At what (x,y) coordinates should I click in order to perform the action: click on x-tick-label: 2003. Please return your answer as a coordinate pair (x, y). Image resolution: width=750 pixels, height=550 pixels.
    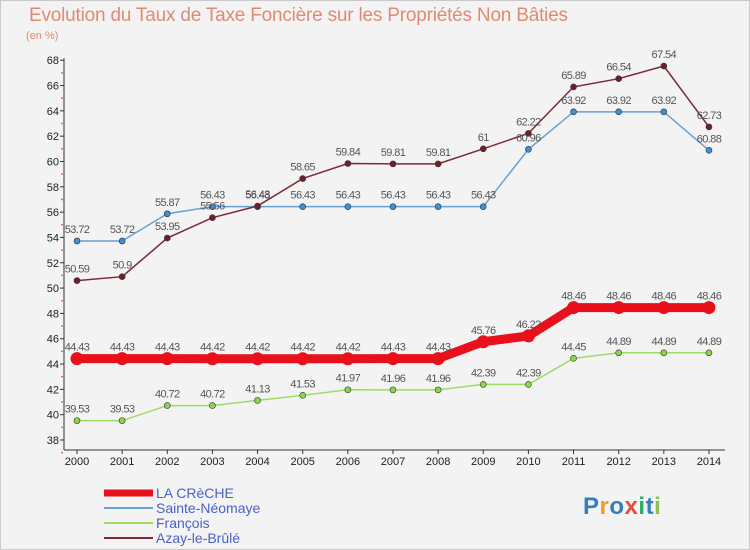
    Looking at the image, I should click on (212, 462).